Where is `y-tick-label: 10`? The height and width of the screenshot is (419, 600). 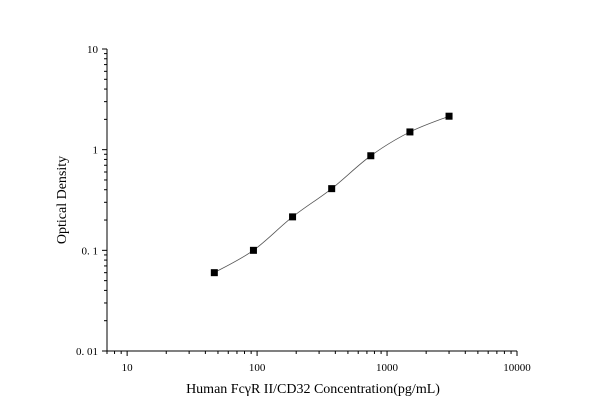 y-tick-label: 10 is located at coordinates (93, 50).